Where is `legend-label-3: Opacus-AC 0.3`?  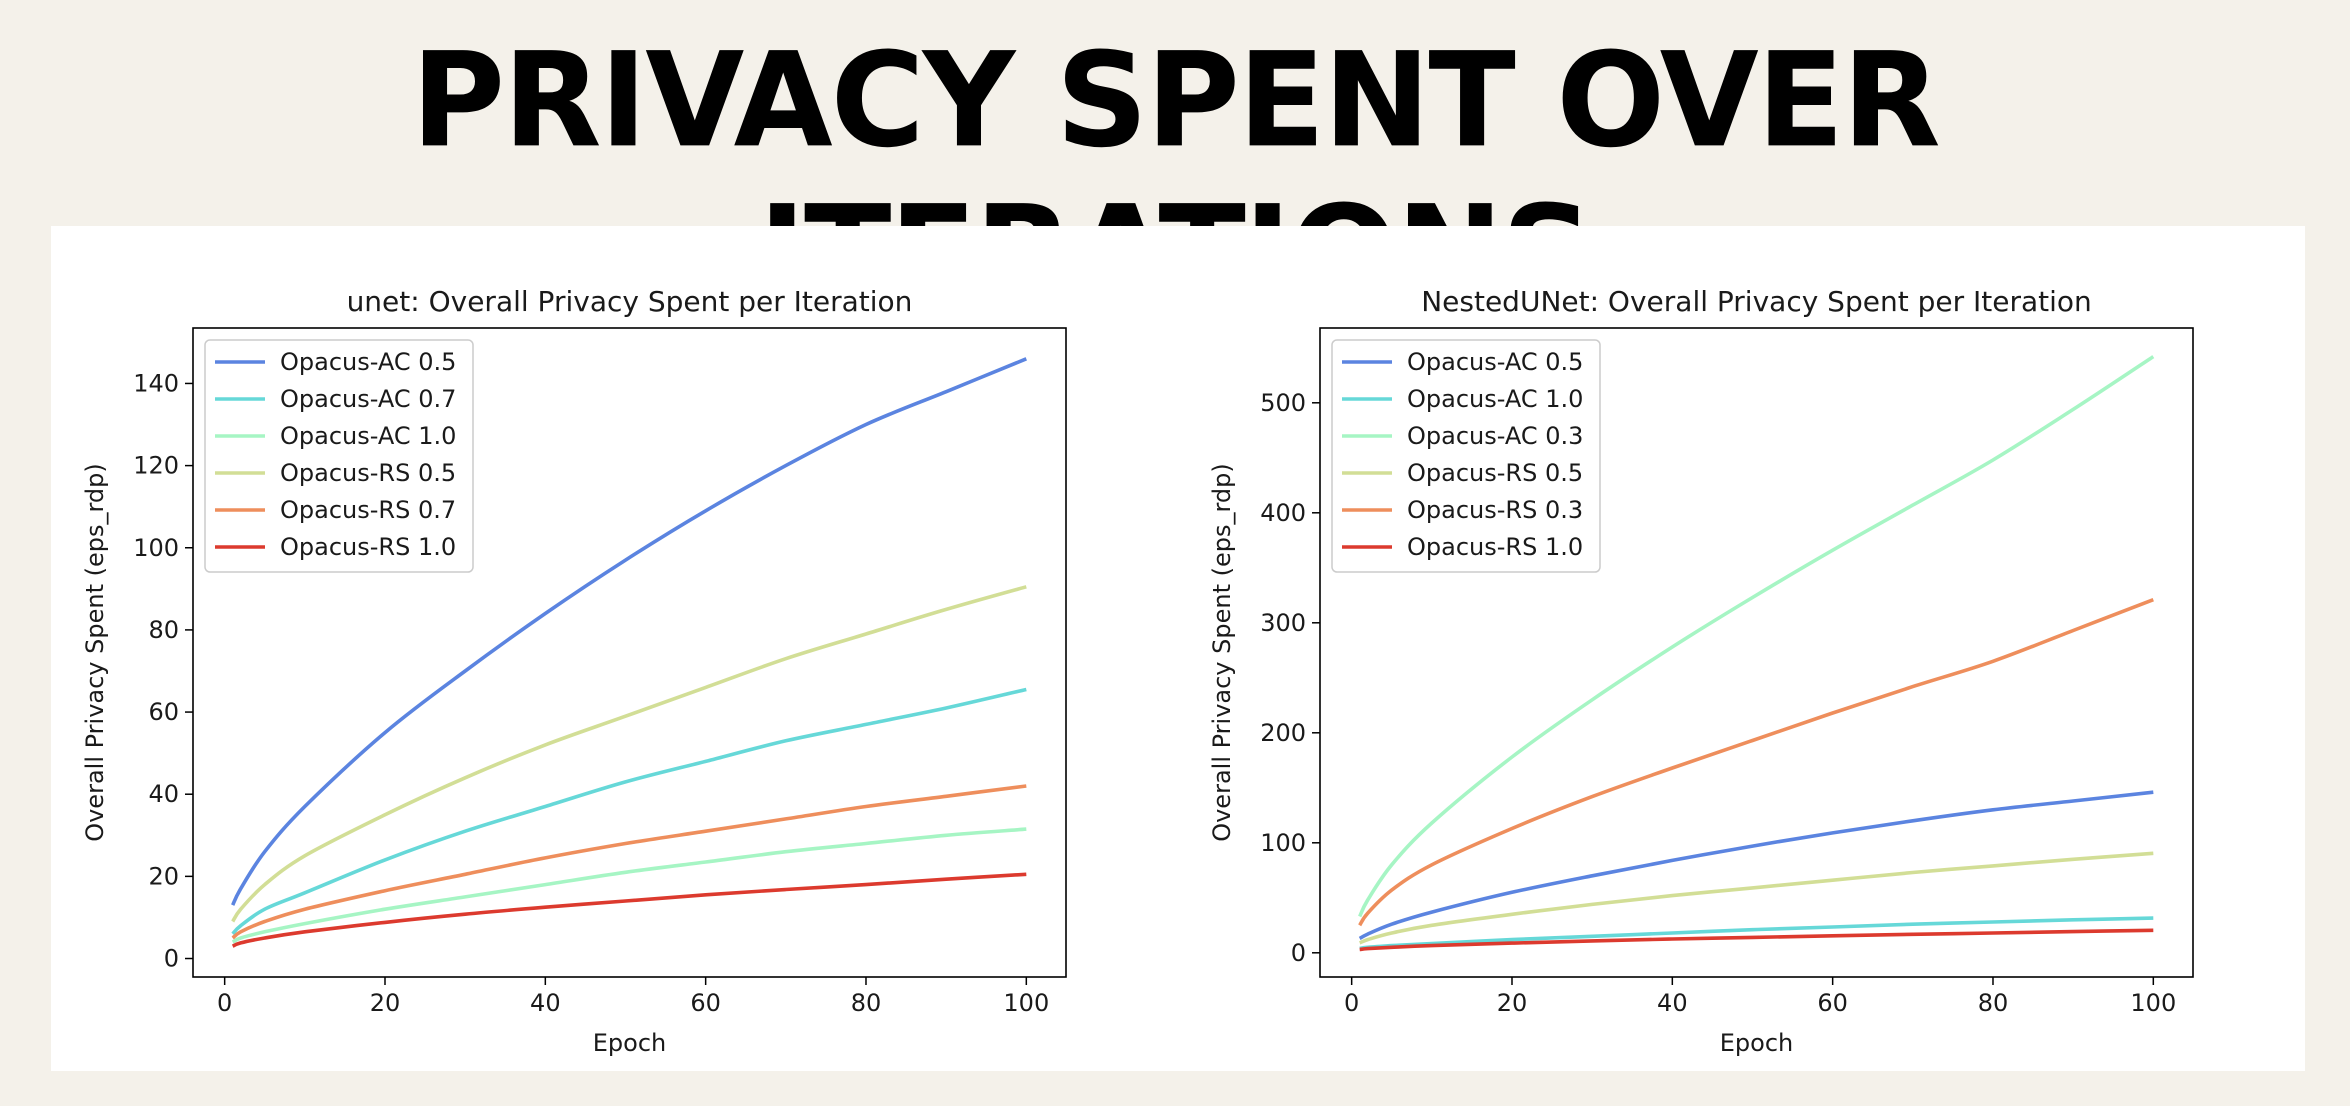
legend-label-3: Opacus-AC 0.3 is located at coordinates (1495, 436).